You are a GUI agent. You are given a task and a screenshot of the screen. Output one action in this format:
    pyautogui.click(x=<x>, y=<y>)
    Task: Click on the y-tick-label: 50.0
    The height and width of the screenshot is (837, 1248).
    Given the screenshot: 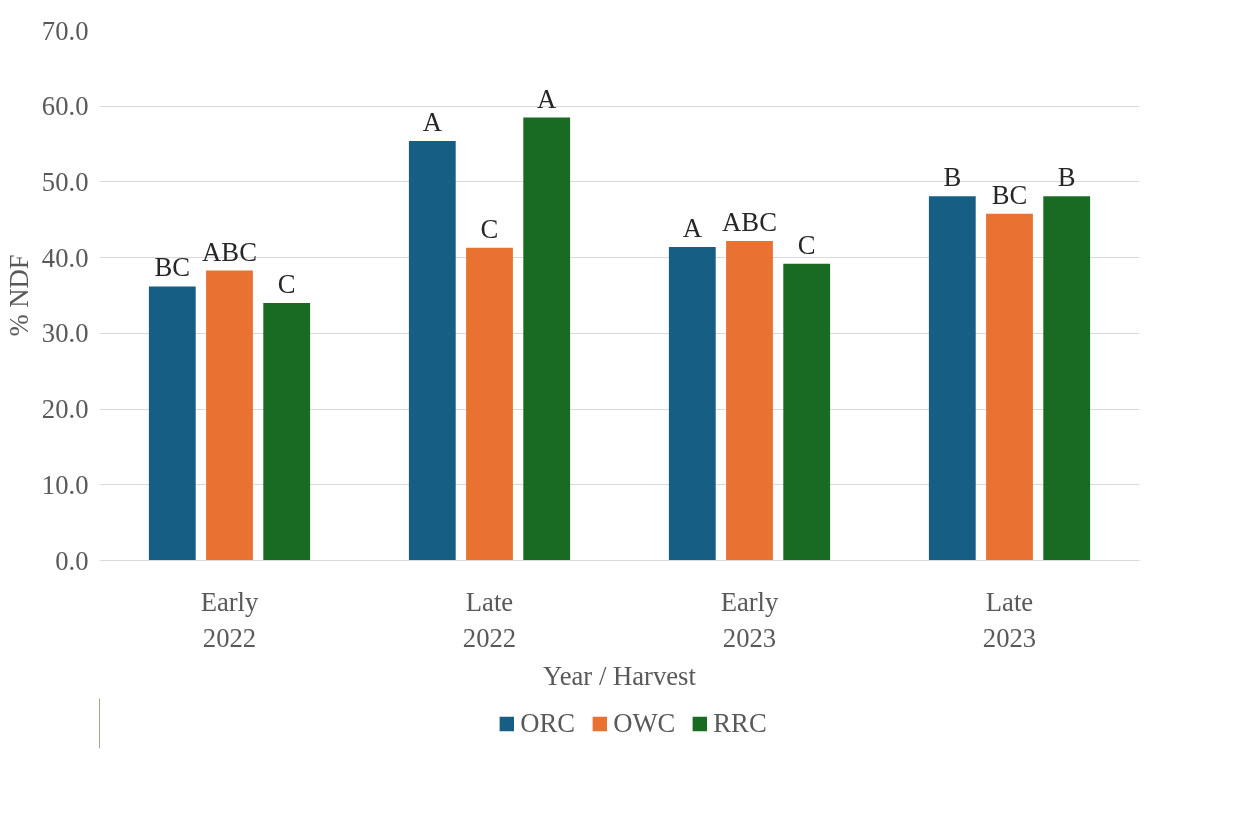 What is the action you would take?
    pyautogui.click(x=65, y=181)
    